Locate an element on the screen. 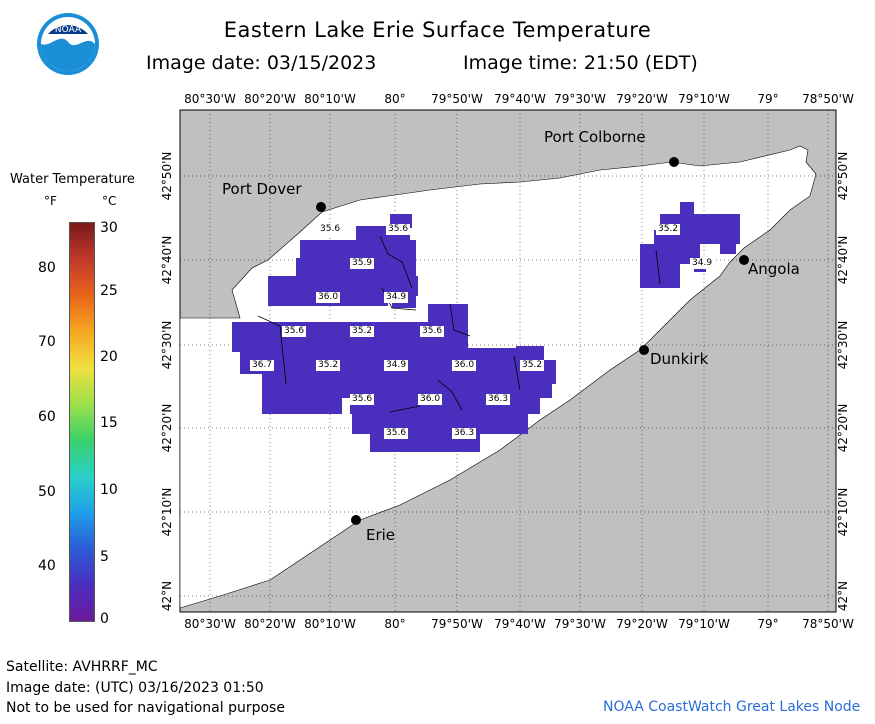 The width and height of the screenshot is (875, 724). longitude-label-bottom: 79°10'W is located at coordinates (704, 624).